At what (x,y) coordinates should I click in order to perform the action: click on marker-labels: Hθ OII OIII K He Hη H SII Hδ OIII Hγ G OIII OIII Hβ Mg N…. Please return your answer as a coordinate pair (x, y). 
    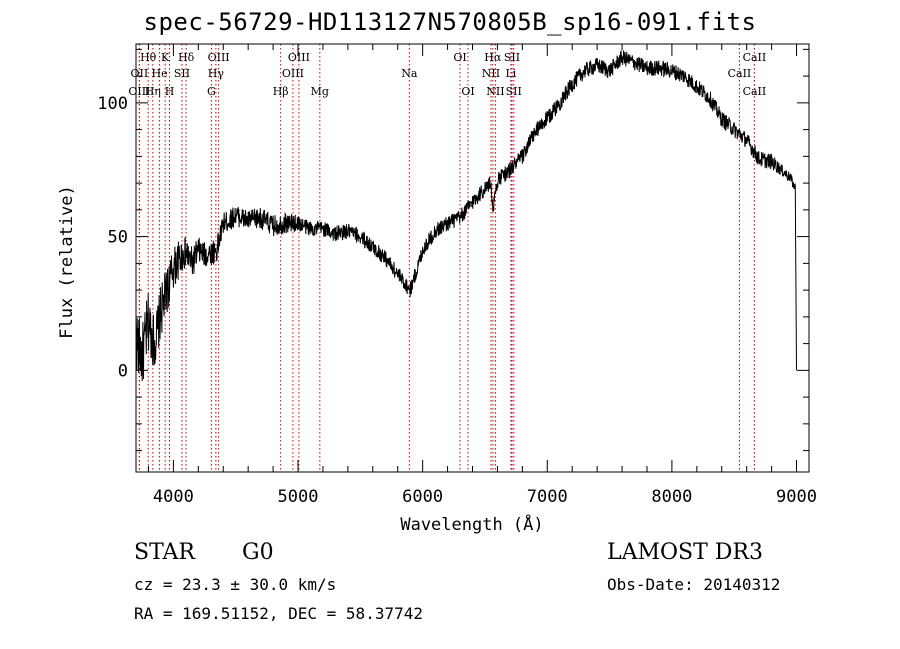
    Looking at the image, I should click on (447, 74).